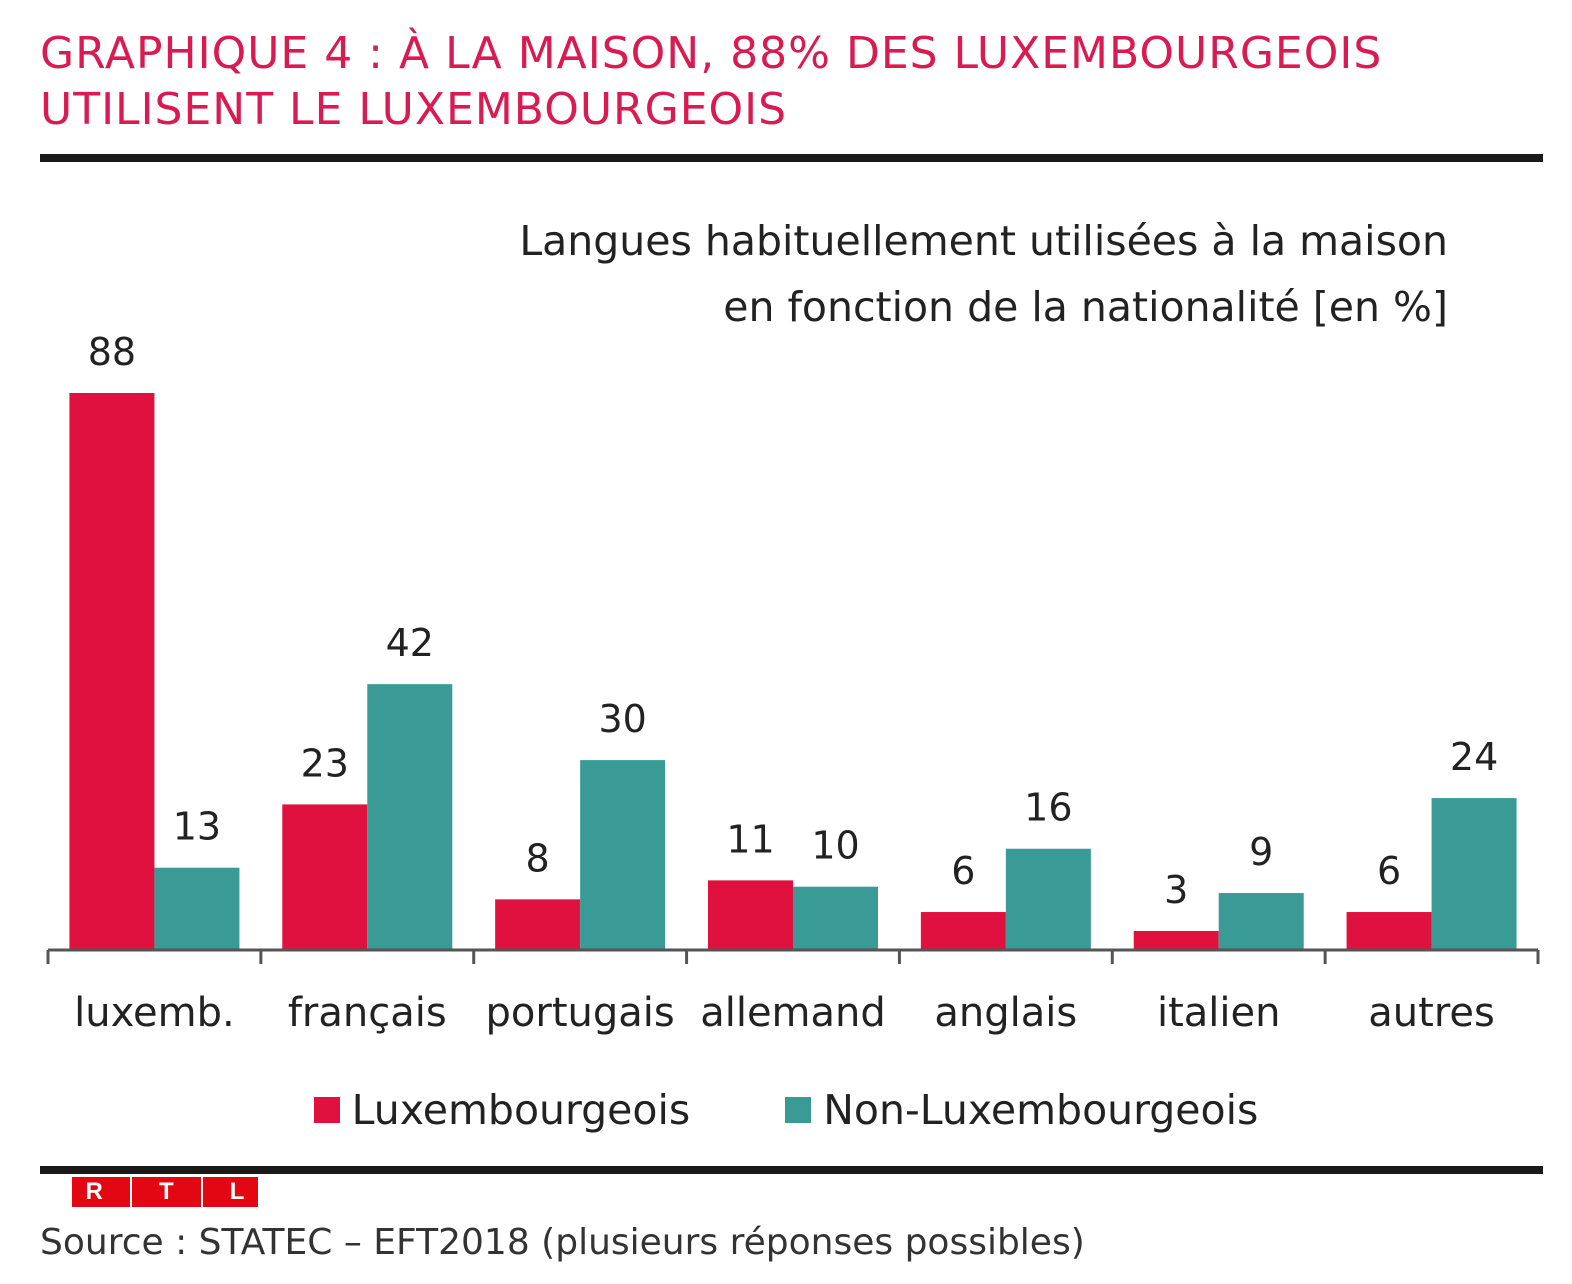 Image resolution: width=1572 pixels, height=1284 pixels. Describe the element at coordinates (325, 763) in the screenshot. I see `data-label: 23` at that location.